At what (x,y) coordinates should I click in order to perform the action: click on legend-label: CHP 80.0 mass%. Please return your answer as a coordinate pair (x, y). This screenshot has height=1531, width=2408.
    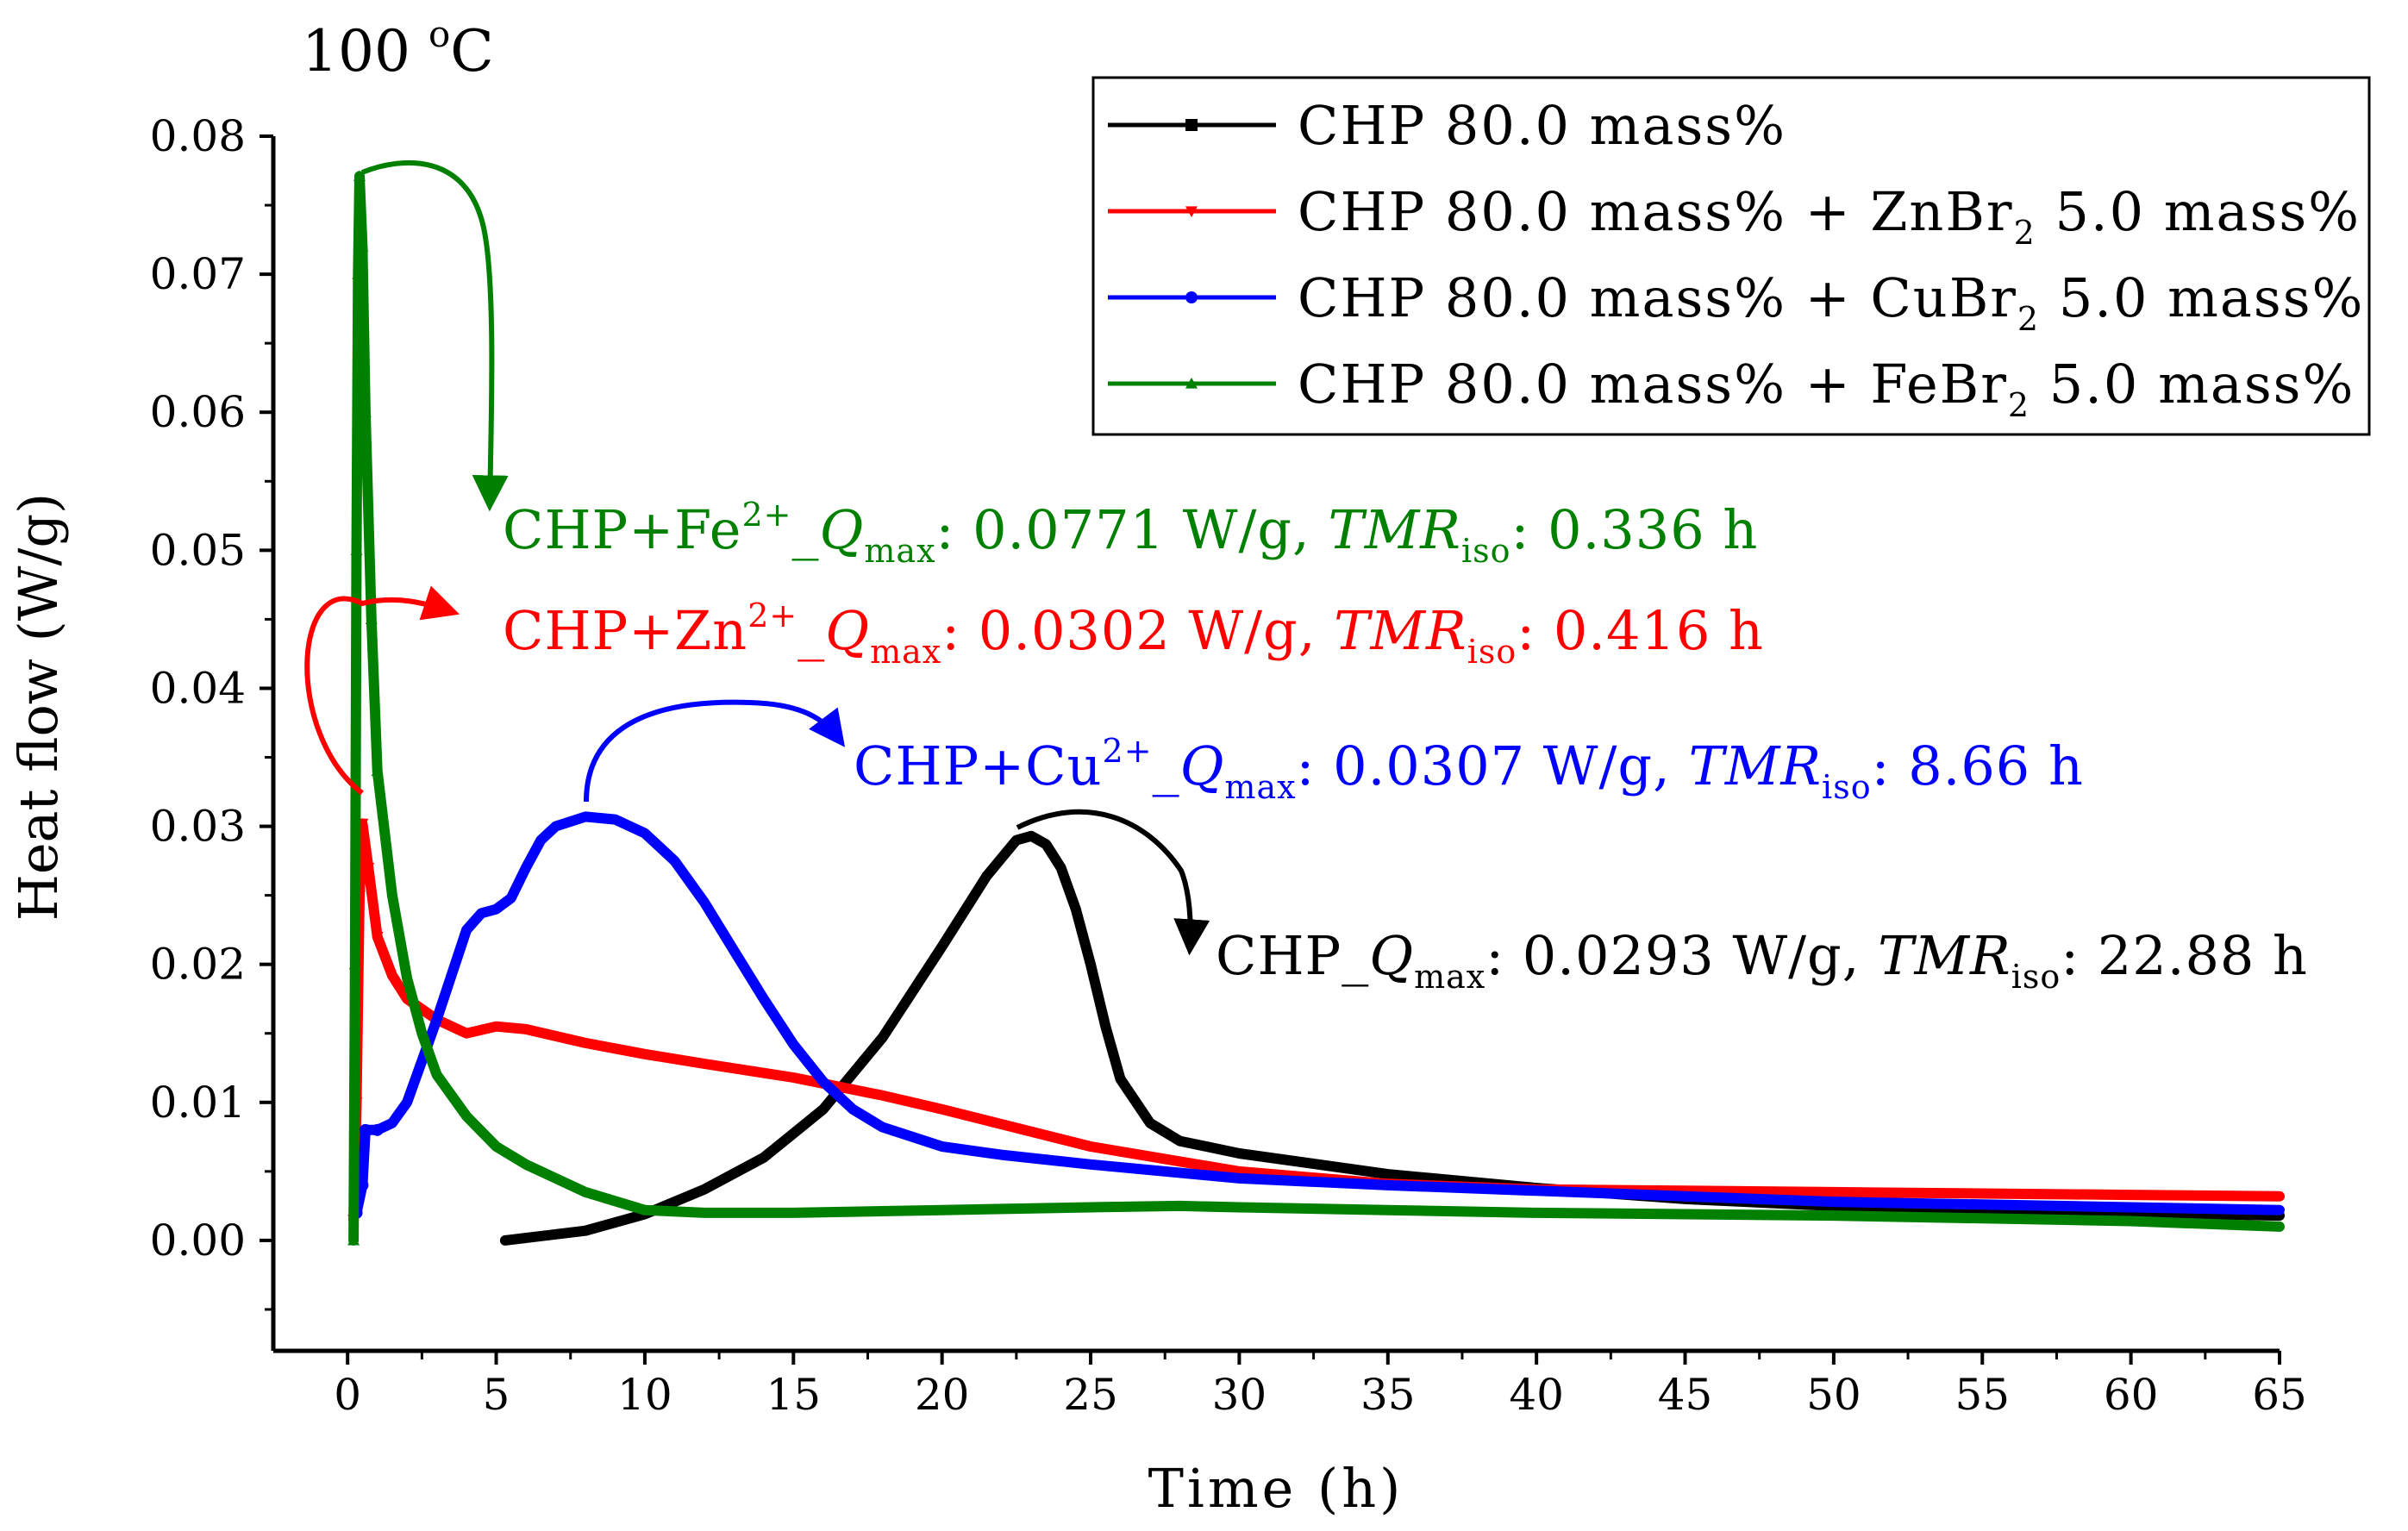
    Looking at the image, I should click on (1542, 126).